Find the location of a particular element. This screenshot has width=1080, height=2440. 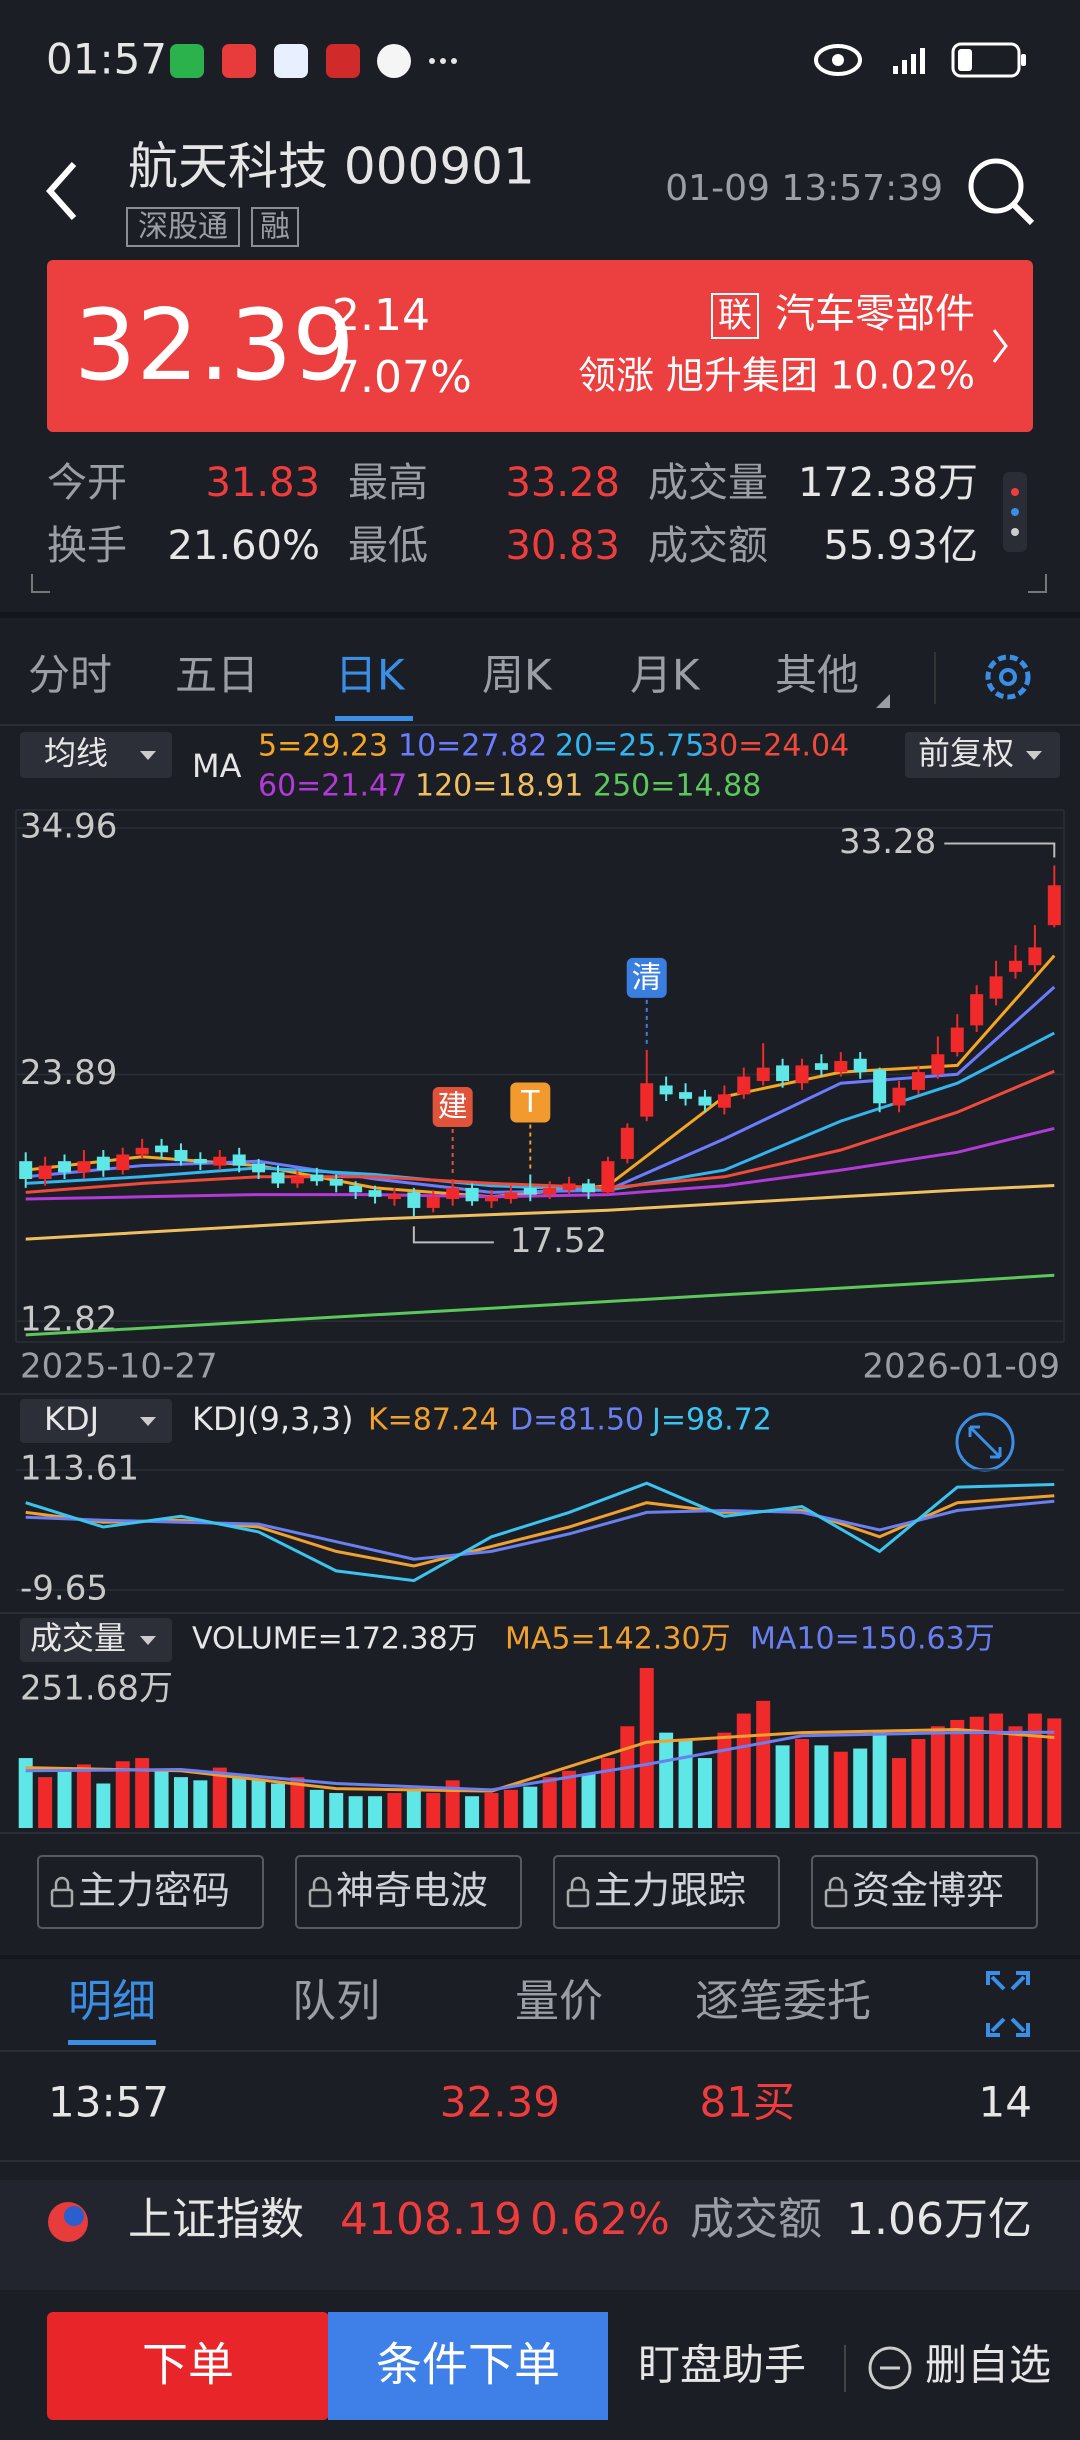

watch-assistant: 盯盘助手 is located at coordinates (722, 2365).